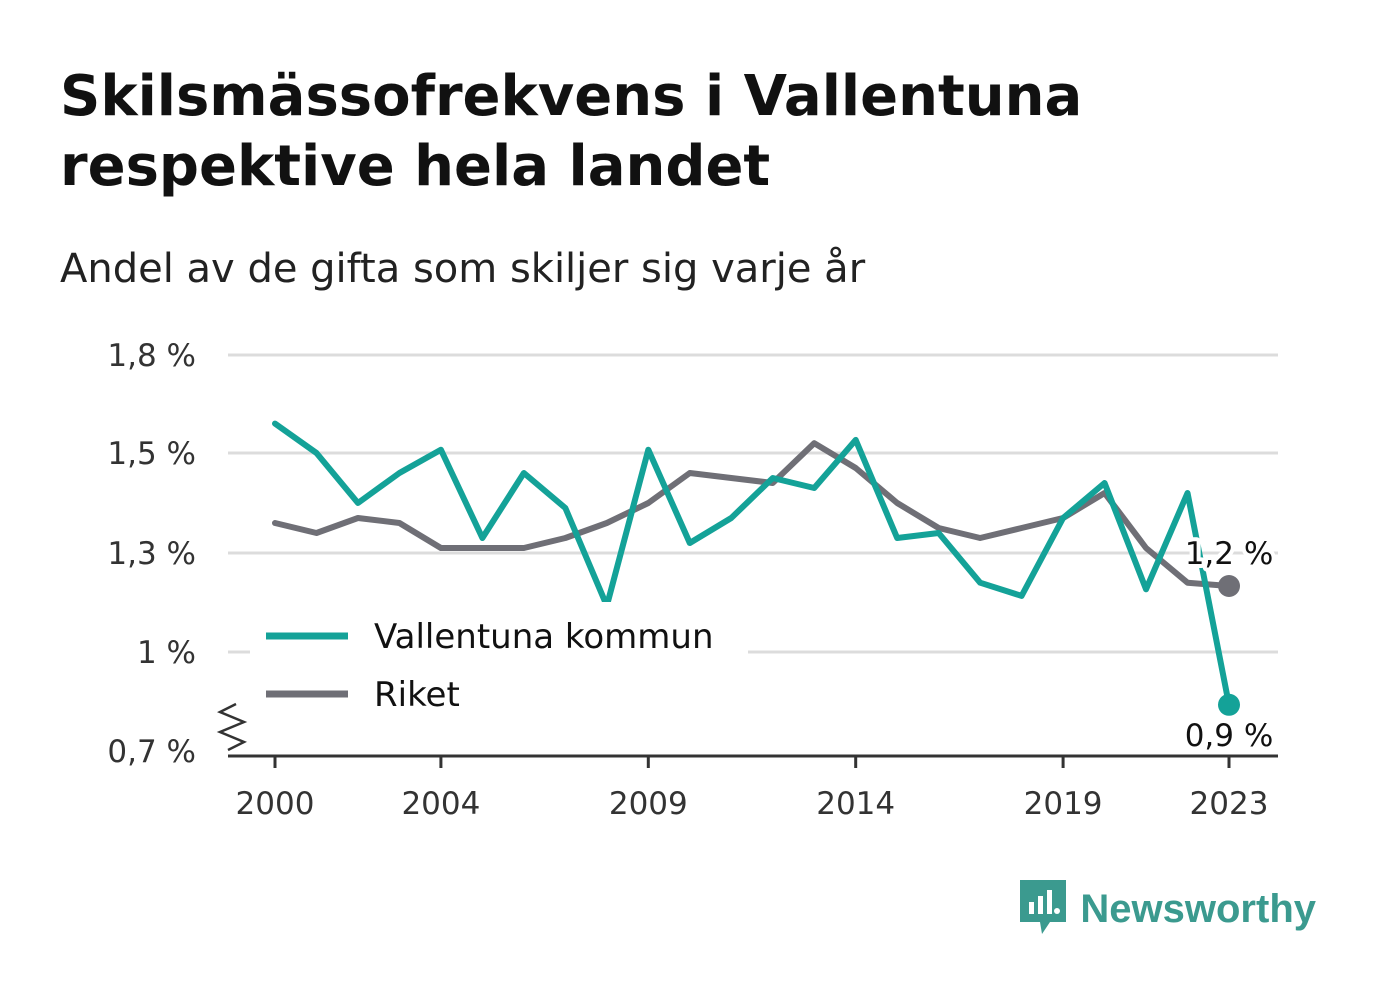 This screenshot has height=999, width=1382. What do you see at coordinates (275, 804) in the screenshot?
I see `x-tick-label: 2000` at bounding box center [275, 804].